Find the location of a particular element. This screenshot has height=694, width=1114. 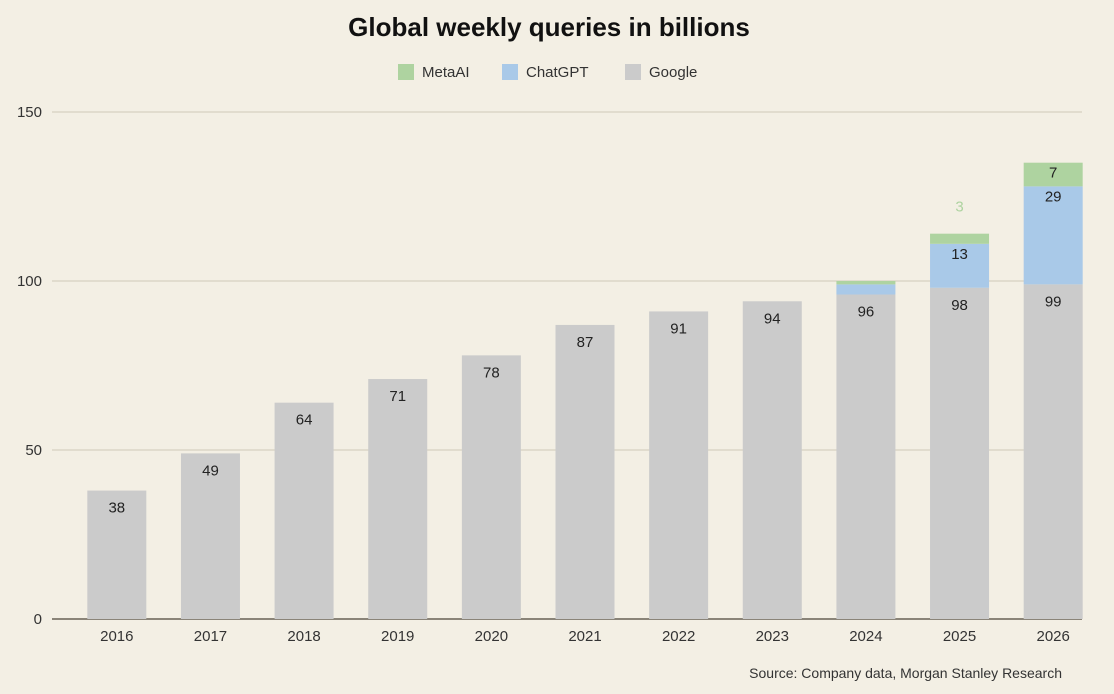

bar-label-google-2021: 87 is located at coordinates (585, 342).